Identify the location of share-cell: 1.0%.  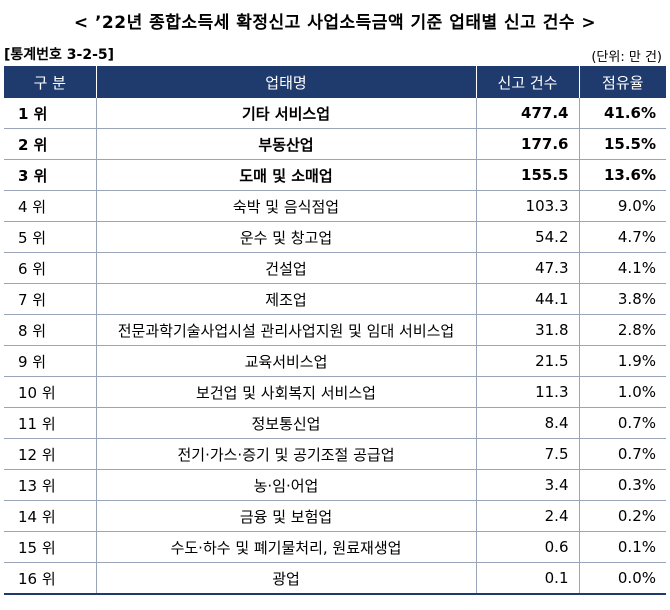
(622, 392).